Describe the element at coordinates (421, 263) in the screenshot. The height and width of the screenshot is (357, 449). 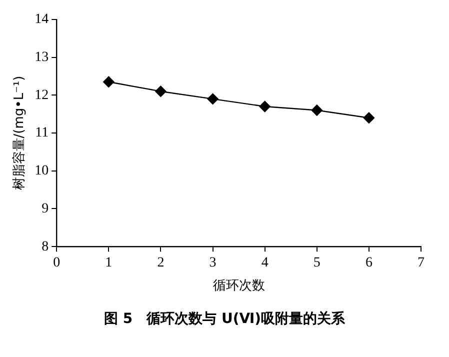
I see `x-tick-label: 7` at that location.